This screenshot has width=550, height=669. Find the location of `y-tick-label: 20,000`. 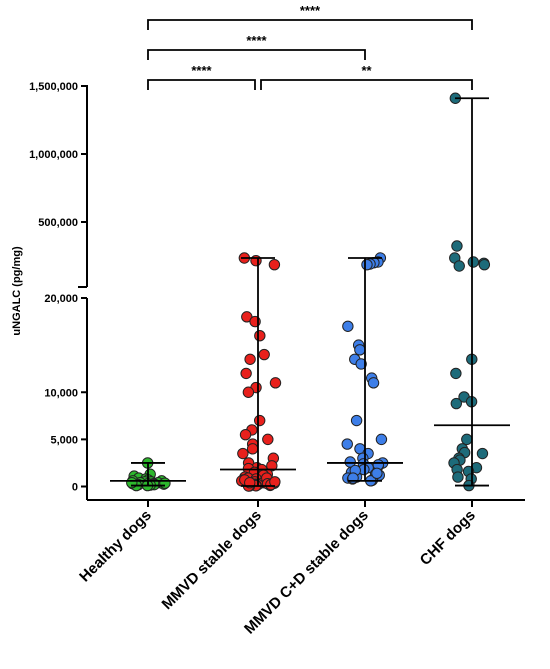

y-tick-label: 20,000 is located at coordinates (61, 299).